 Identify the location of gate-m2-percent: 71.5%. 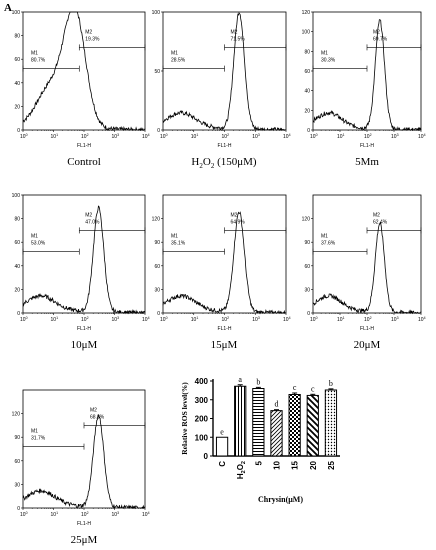
(238, 39).